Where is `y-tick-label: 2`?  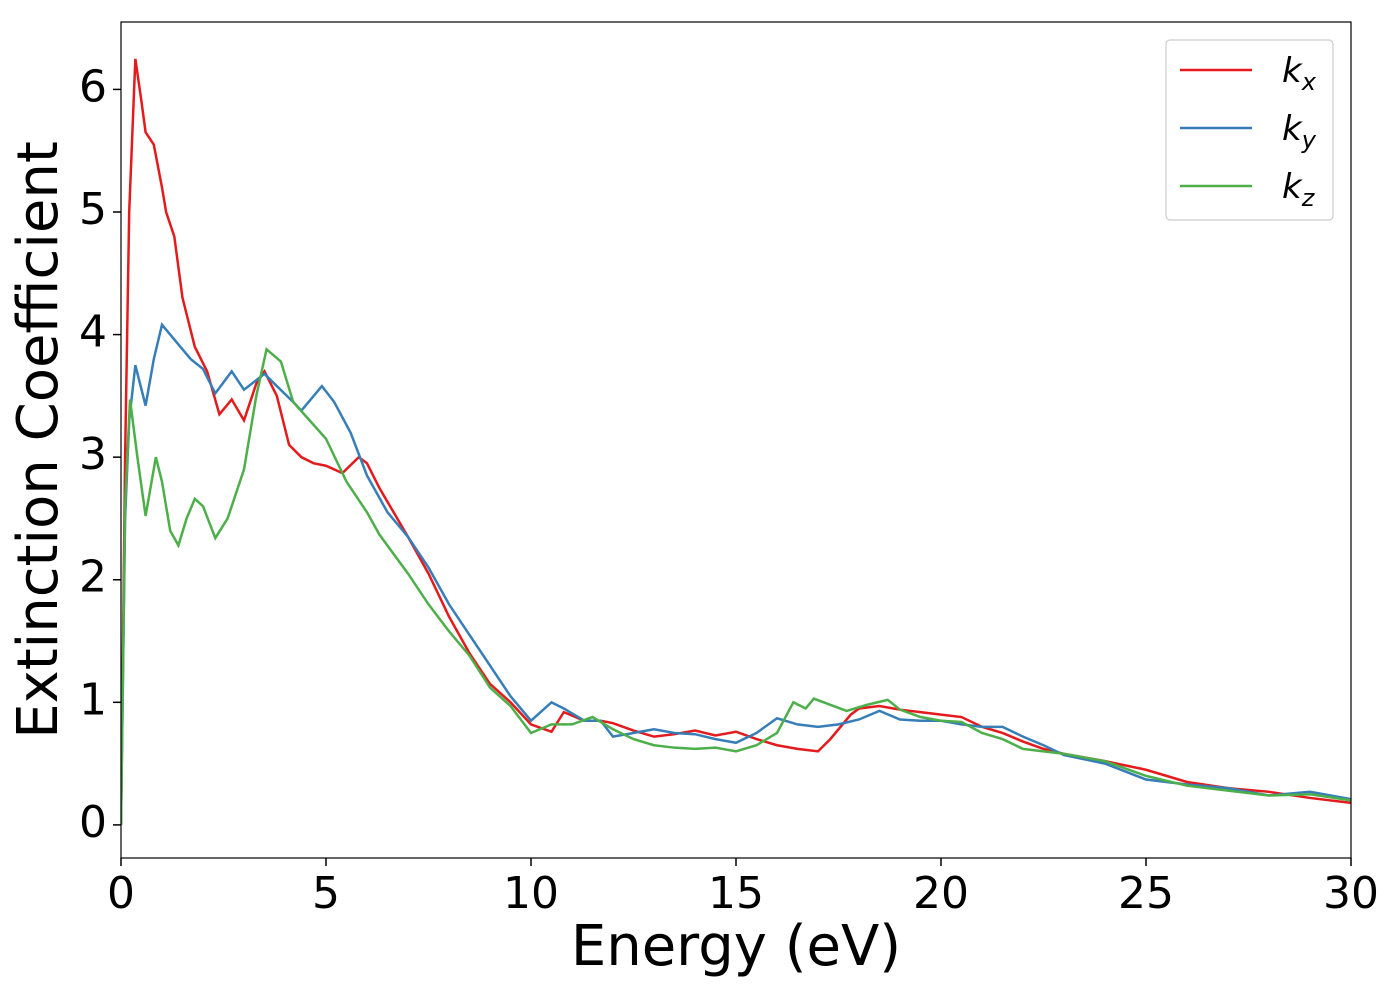 y-tick-label: 2 is located at coordinates (93, 577).